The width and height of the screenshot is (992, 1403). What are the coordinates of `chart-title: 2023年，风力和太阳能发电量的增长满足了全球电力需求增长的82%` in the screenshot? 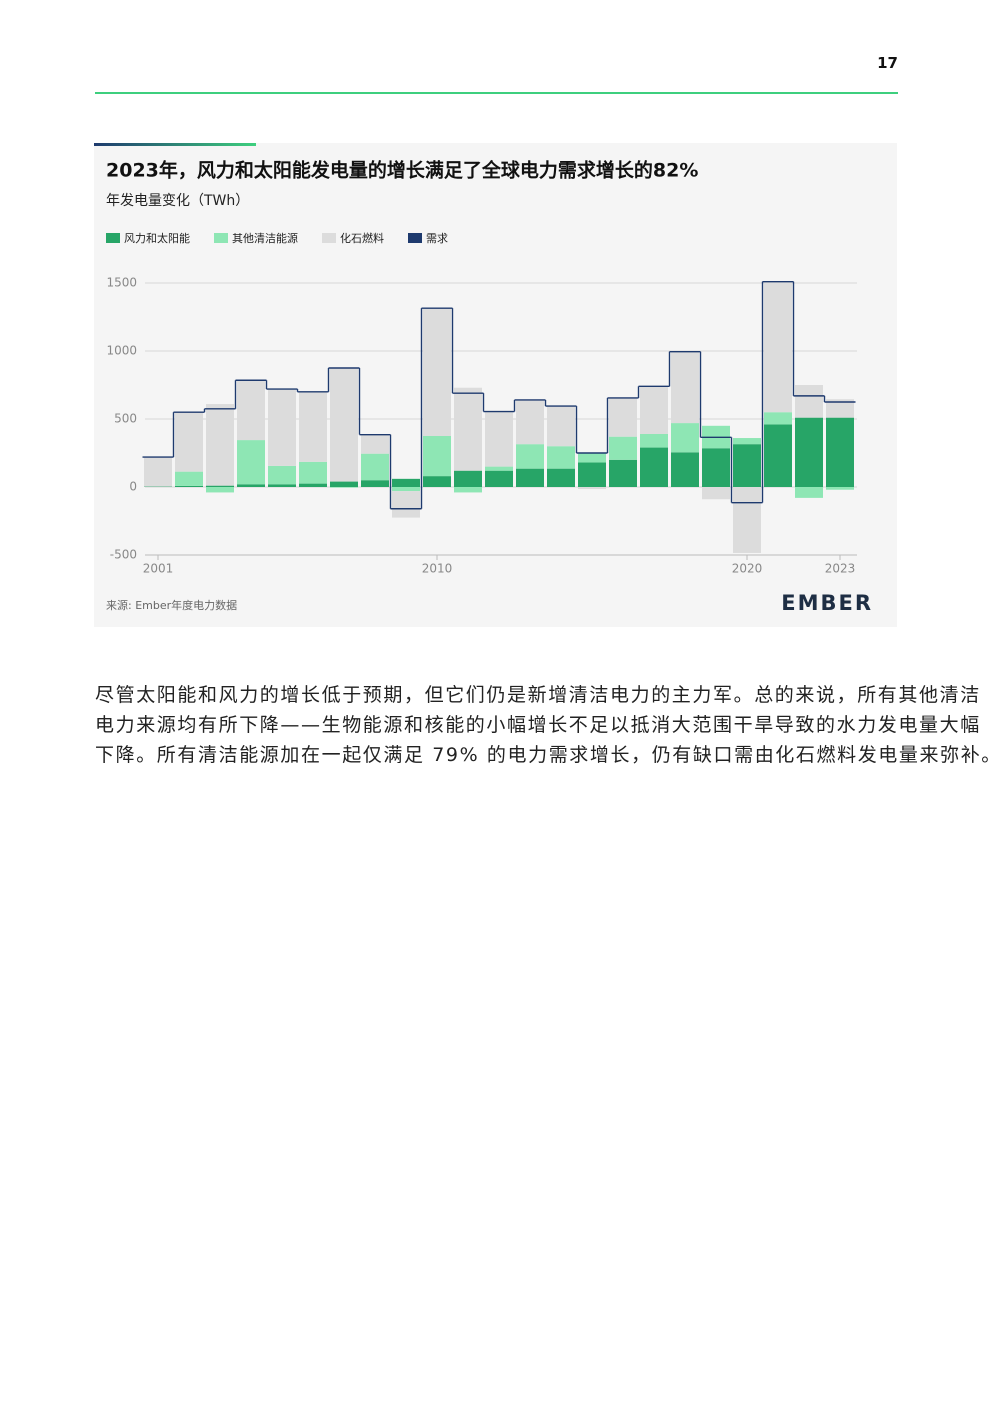 It's located at (402, 170).